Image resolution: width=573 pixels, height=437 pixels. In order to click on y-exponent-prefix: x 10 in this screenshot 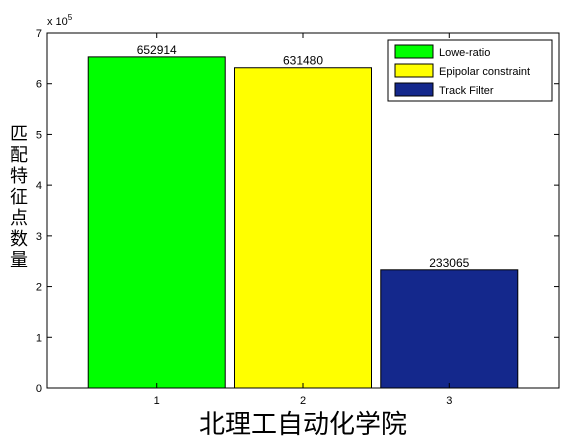, I will do `click(57, 22)`.